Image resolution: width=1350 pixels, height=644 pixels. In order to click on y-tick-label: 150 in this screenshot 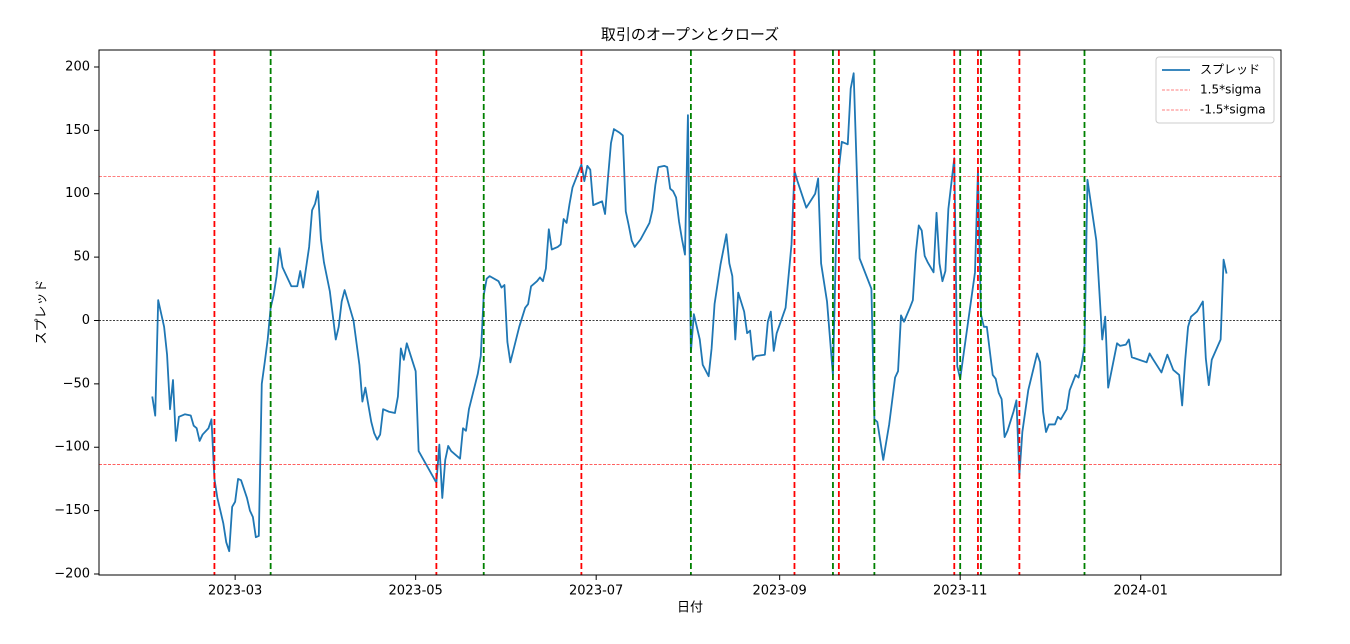, I will do `click(77, 130)`.